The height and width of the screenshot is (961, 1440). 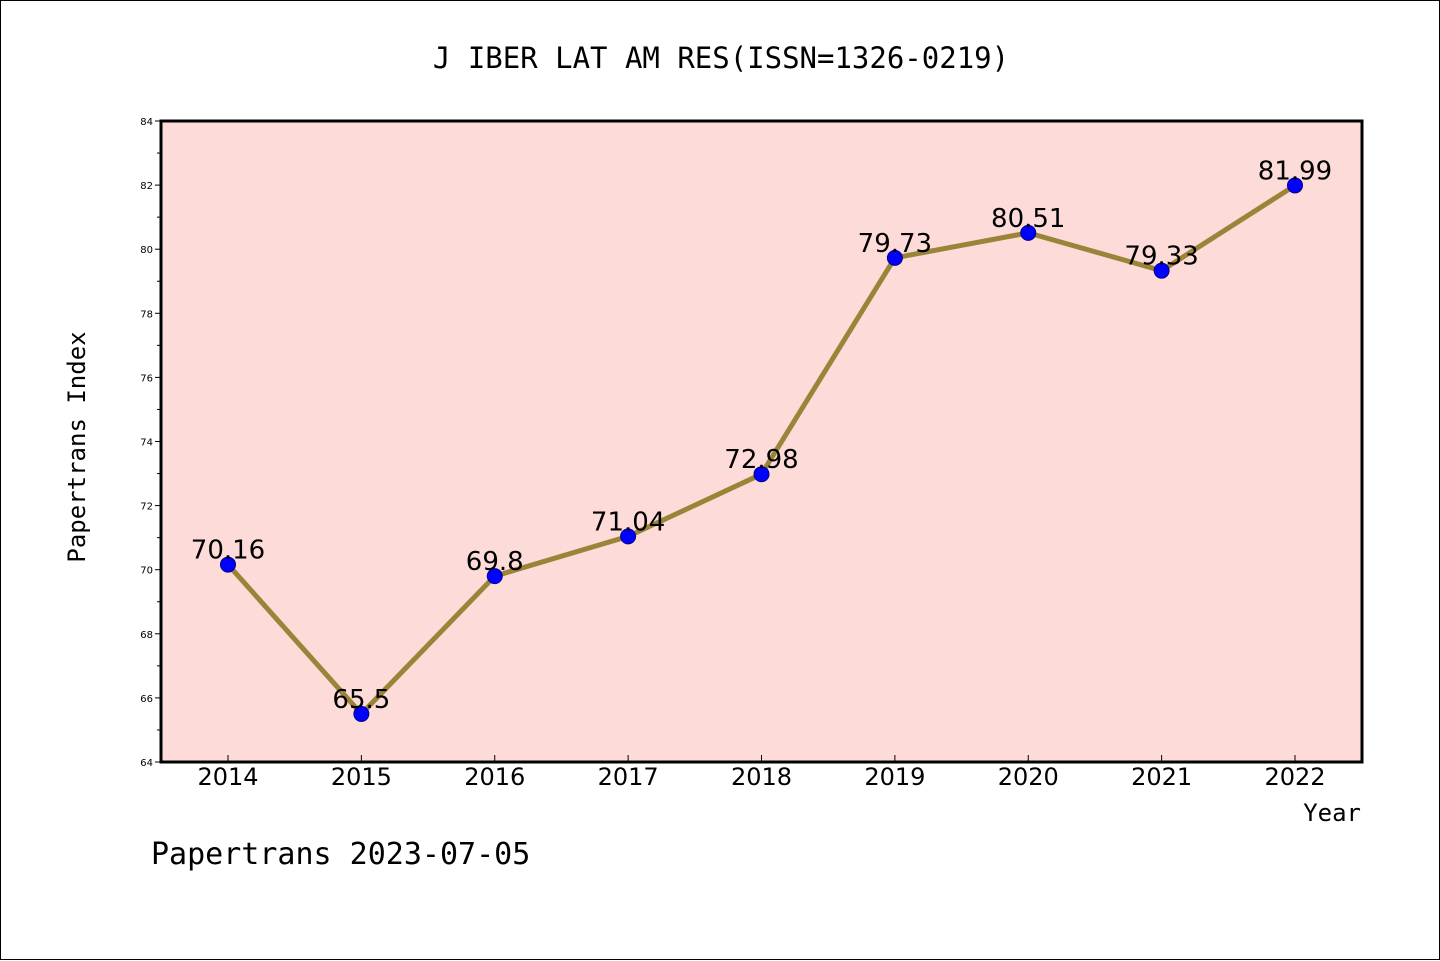 I want to click on y-tick-label: 76, so click(x=146, y=378).